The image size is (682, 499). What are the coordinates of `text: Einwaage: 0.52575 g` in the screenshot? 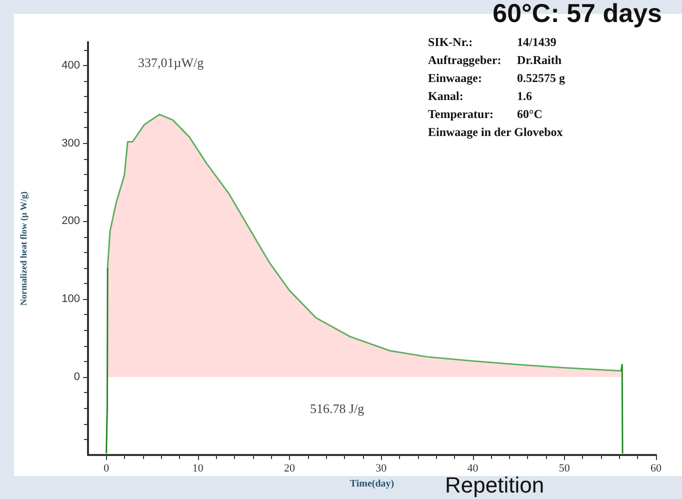 It's located at (496, 78).